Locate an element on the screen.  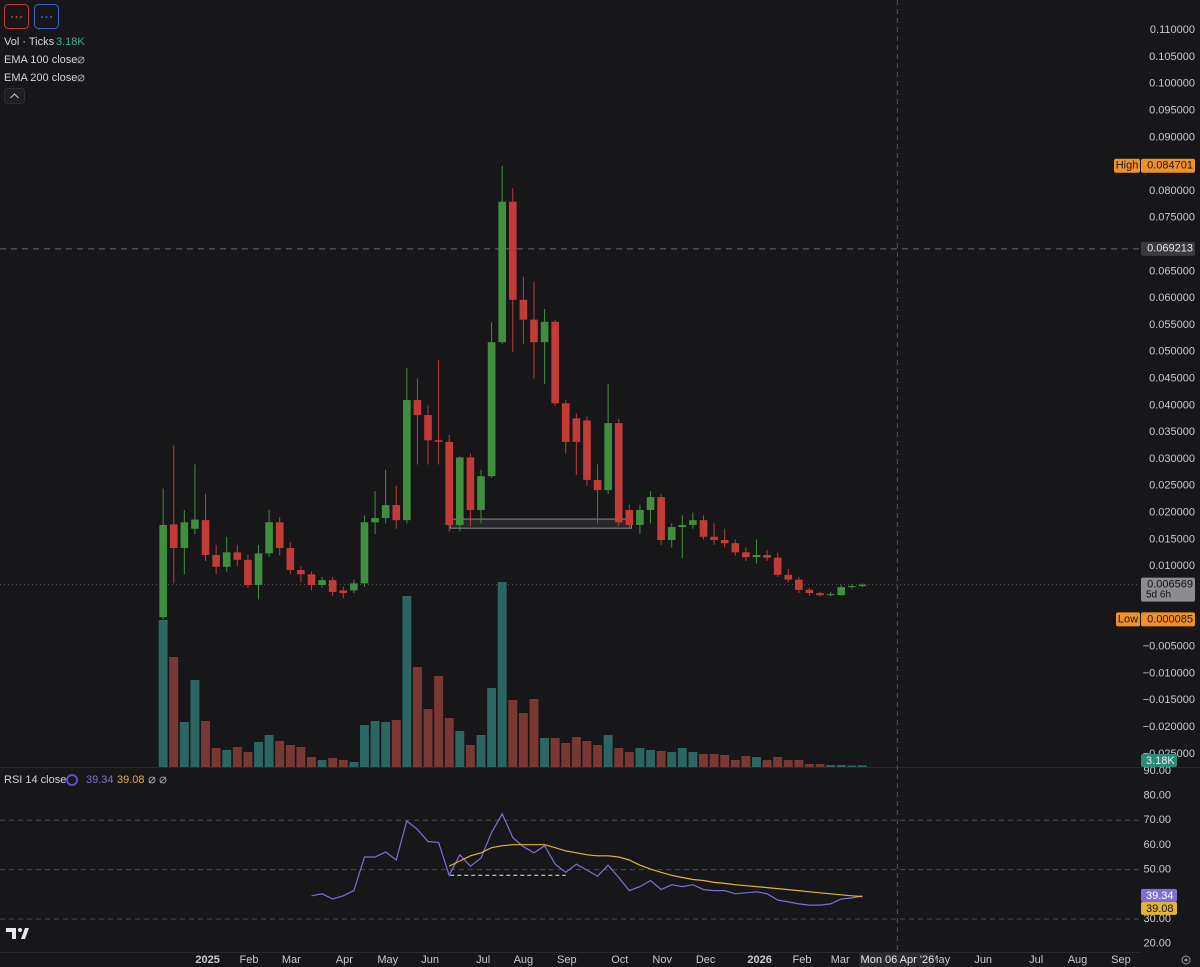
y-tick-label: 0.020000 is located at coordinates (1172, 513).